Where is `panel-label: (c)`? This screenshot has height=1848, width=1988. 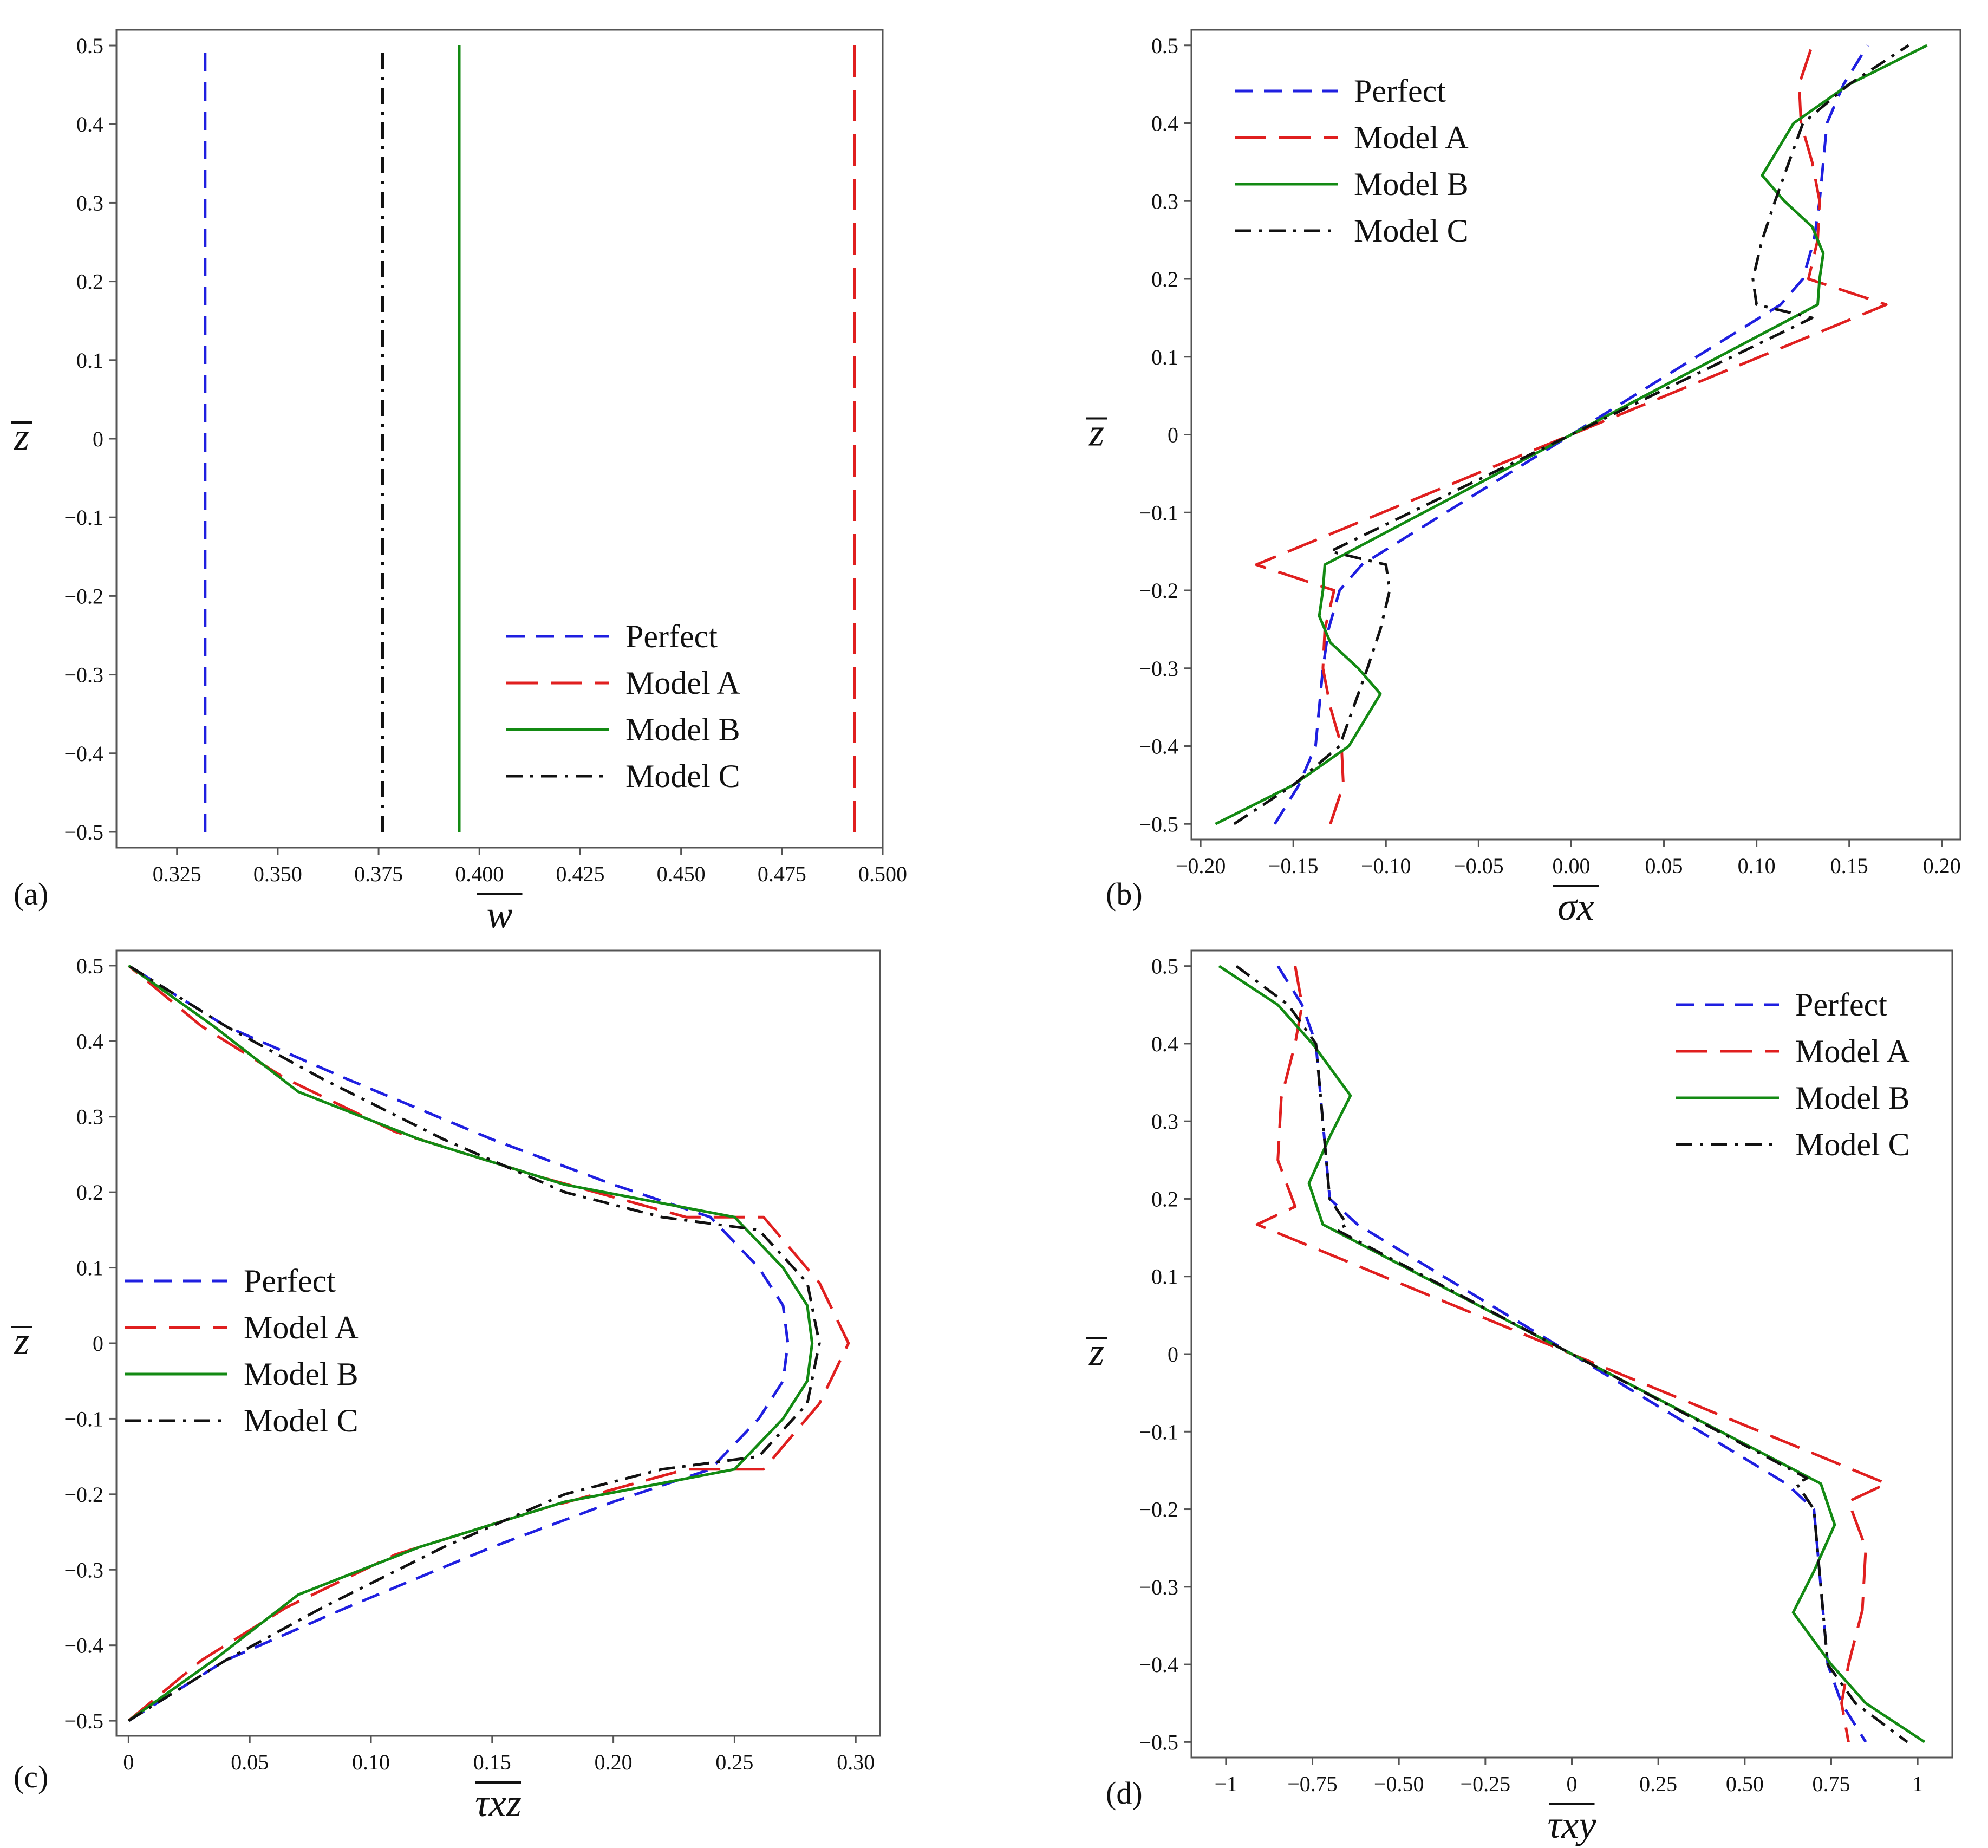
panel-label: (c) is located at coordinates (31, 1776).